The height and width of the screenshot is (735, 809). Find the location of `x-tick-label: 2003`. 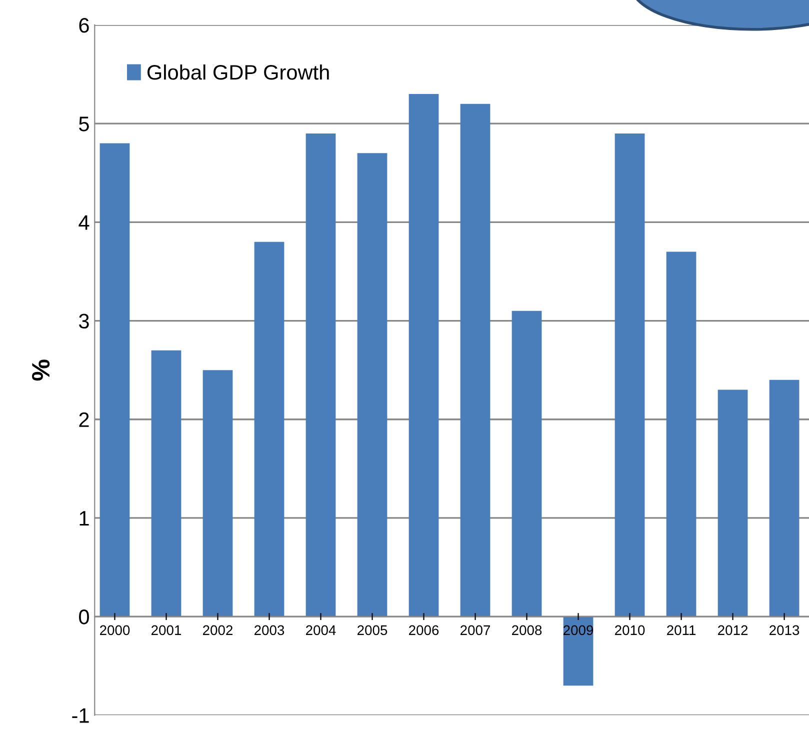

x-tick-label: 2003 is located at coordinates (269, 630).